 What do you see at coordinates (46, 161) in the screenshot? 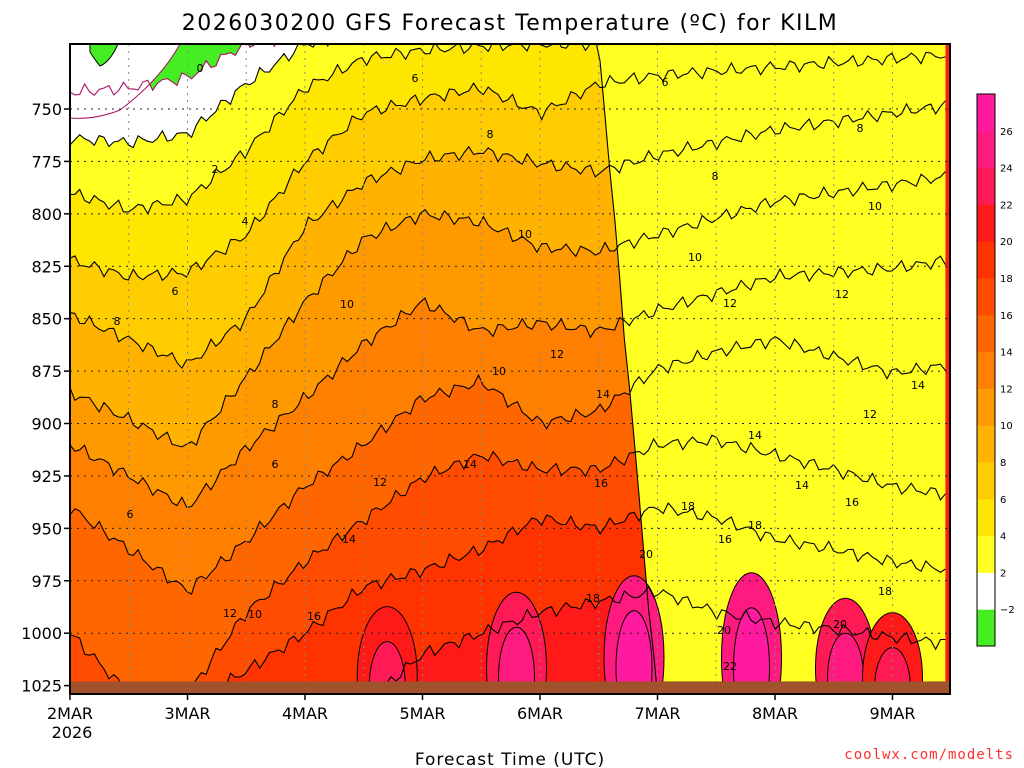
I see `y-tick-label: 775` at bounding box center [46, 161].